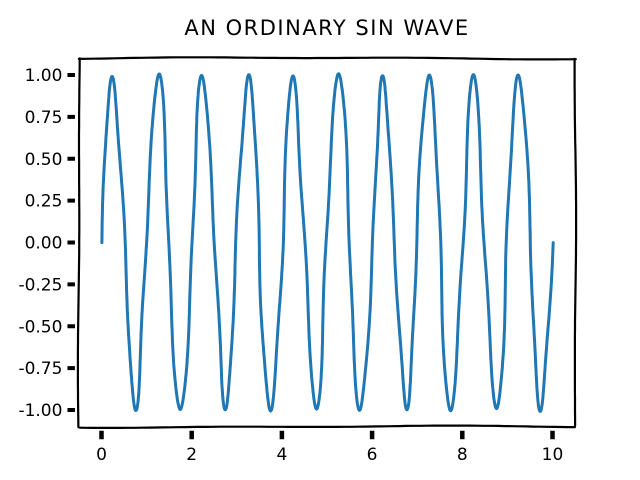 The width and height of the screenshot is (640, 480). What do you see at coordinates (575, 242) in the screenshot?
I see `axis-spine-right` at bounding box center [575, 242].